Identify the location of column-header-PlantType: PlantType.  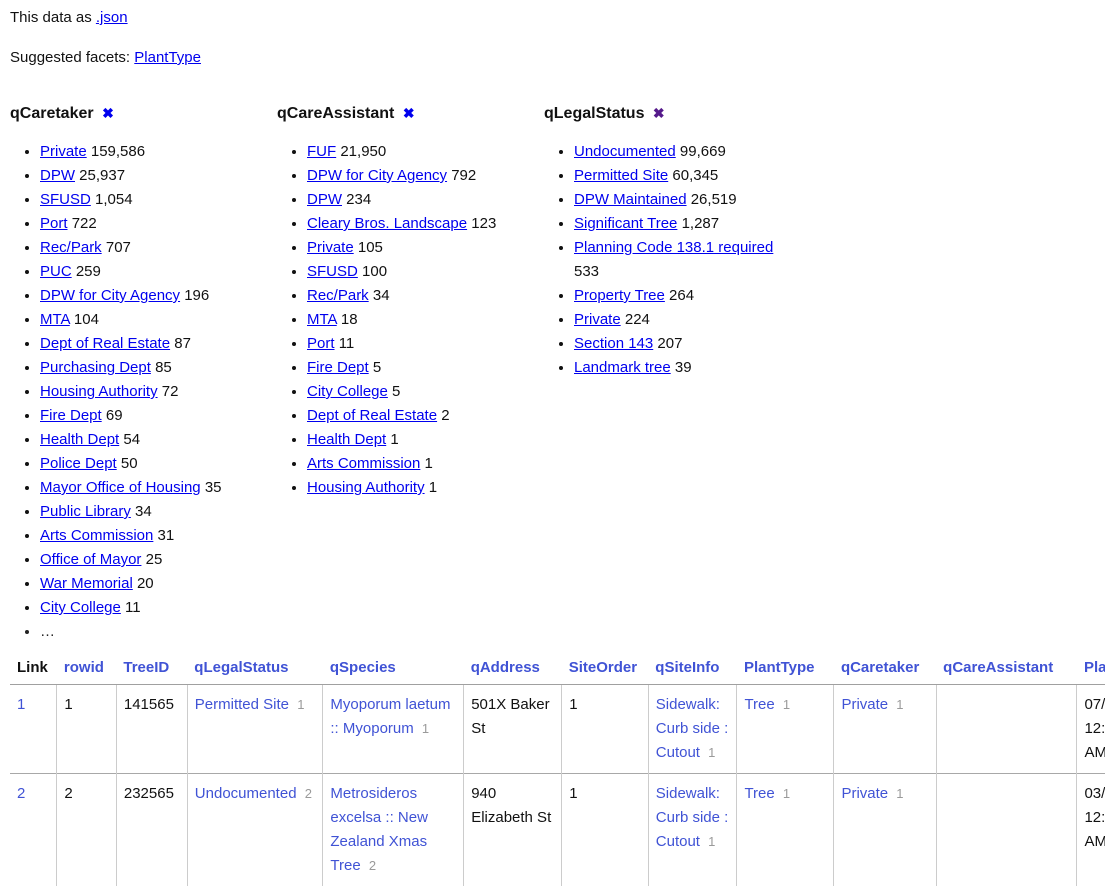
(785, 670).